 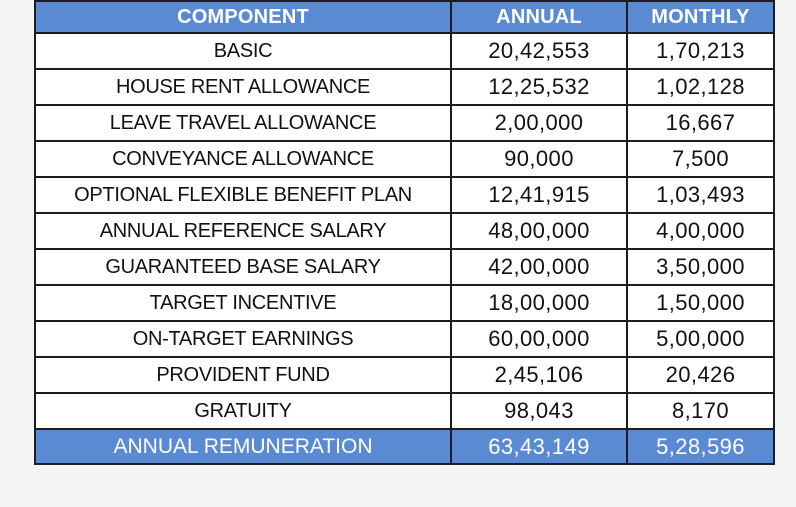 I want to click on row-monthly: 8,170, so click(x=700, y=411).